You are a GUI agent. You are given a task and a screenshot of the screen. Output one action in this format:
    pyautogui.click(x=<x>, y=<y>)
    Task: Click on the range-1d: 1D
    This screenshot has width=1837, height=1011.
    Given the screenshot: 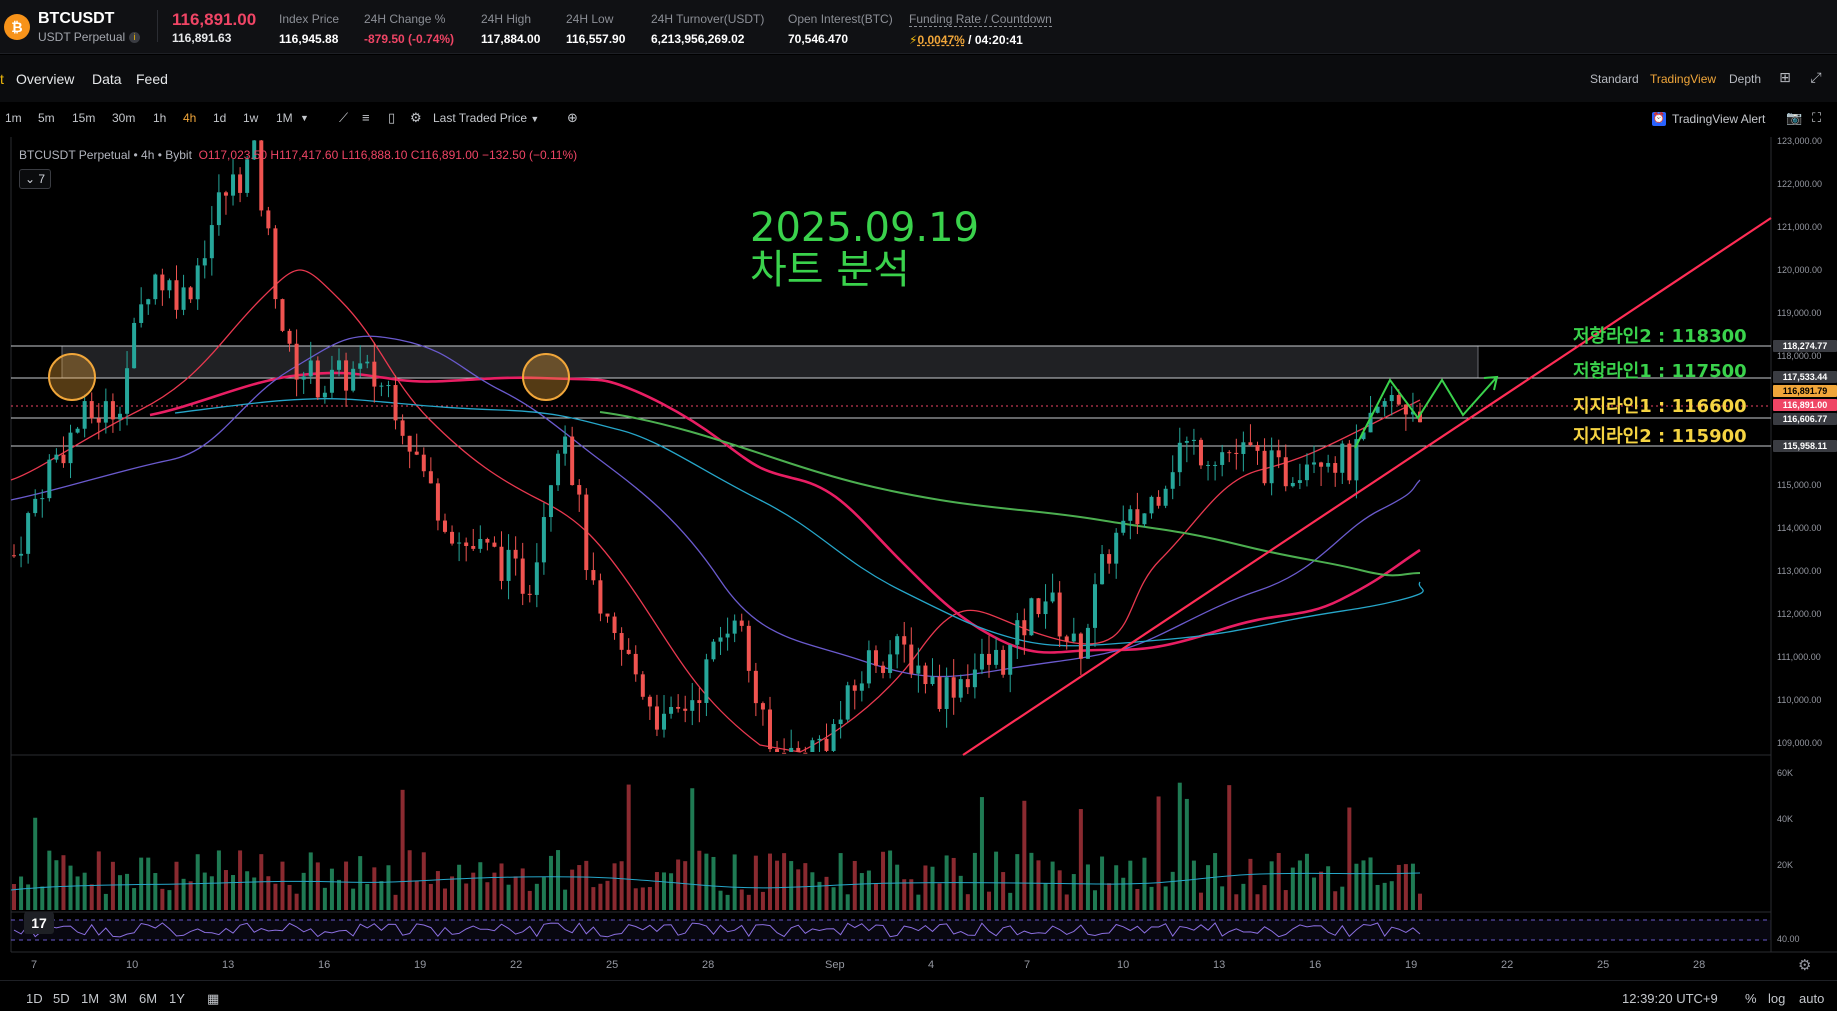 What is the action you would take?
    pyautogui.click(x=34, y=998)
    